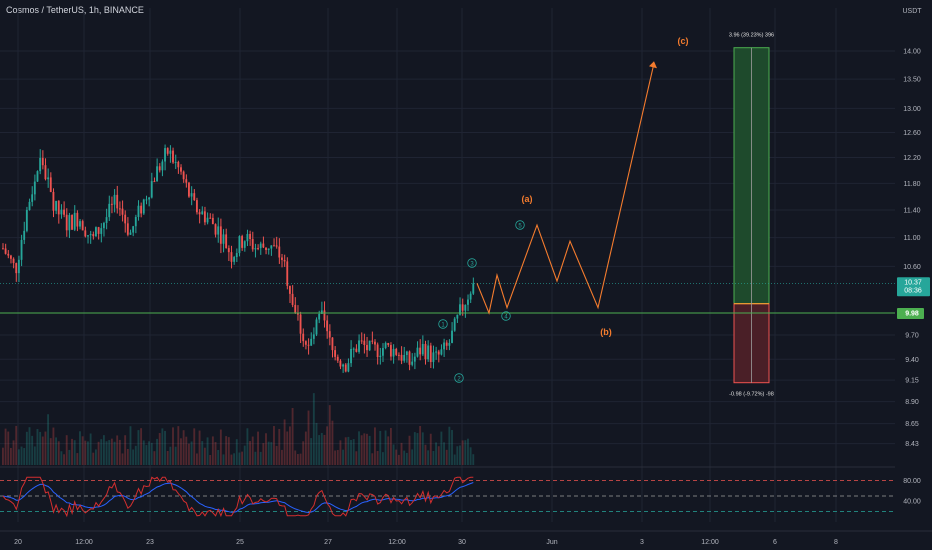 The height and width of the screenshot is (550, 932). What do you see at coordinates (683, 41) in the screenshot?
I see `wave-label: (c)` at bounding box center [683, 41].